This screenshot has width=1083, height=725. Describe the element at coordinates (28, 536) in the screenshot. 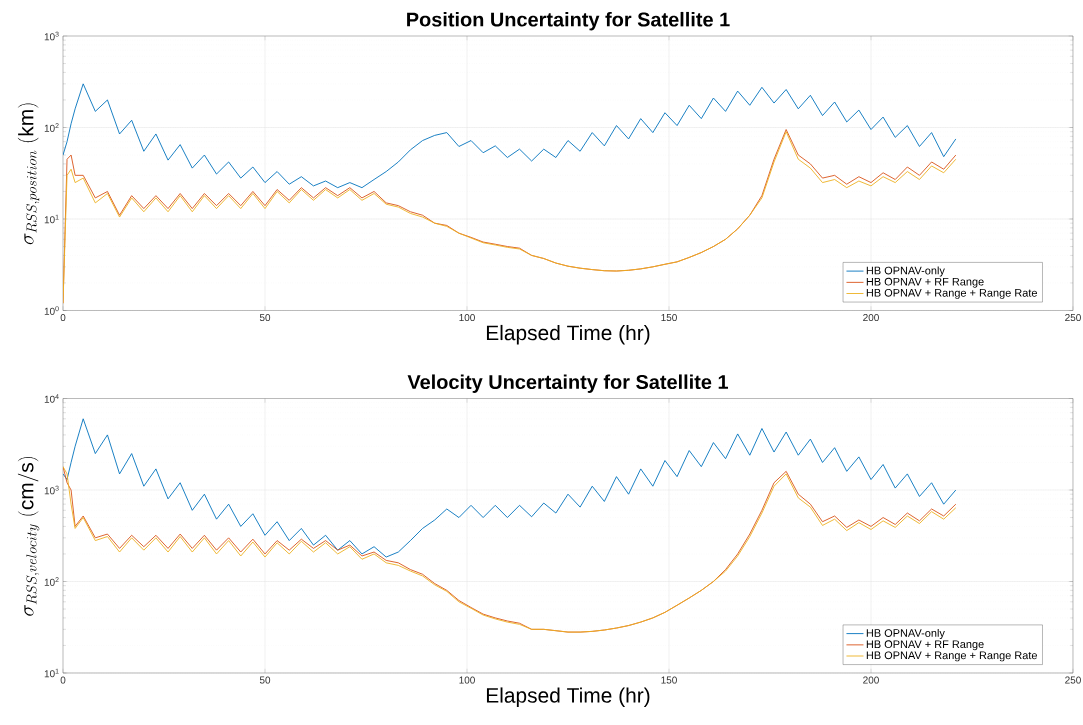

I see `y-axis-title: $\sigma_{RSS,velocity}\ (\mathrm{cm/s})$` at that location.